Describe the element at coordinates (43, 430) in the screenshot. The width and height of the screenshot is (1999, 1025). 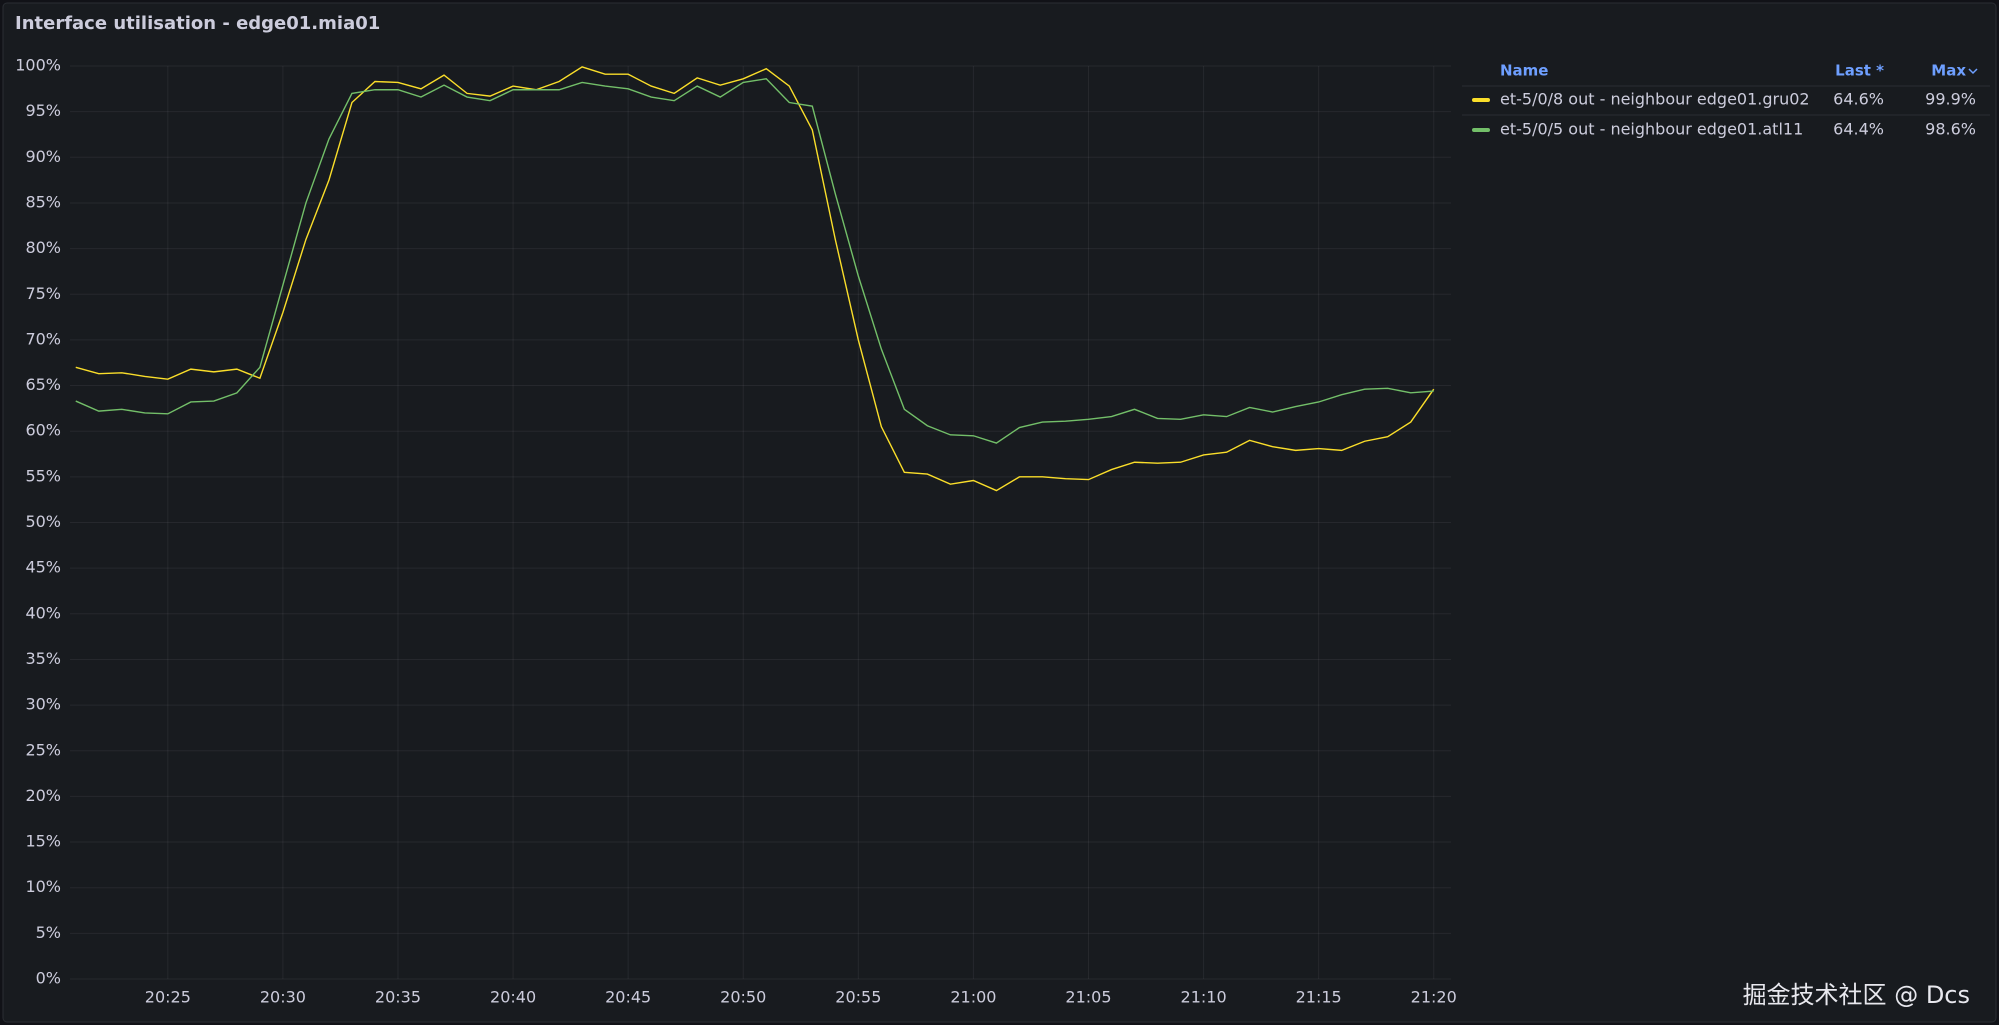
I see `y-tick-label: 60%` at that location.